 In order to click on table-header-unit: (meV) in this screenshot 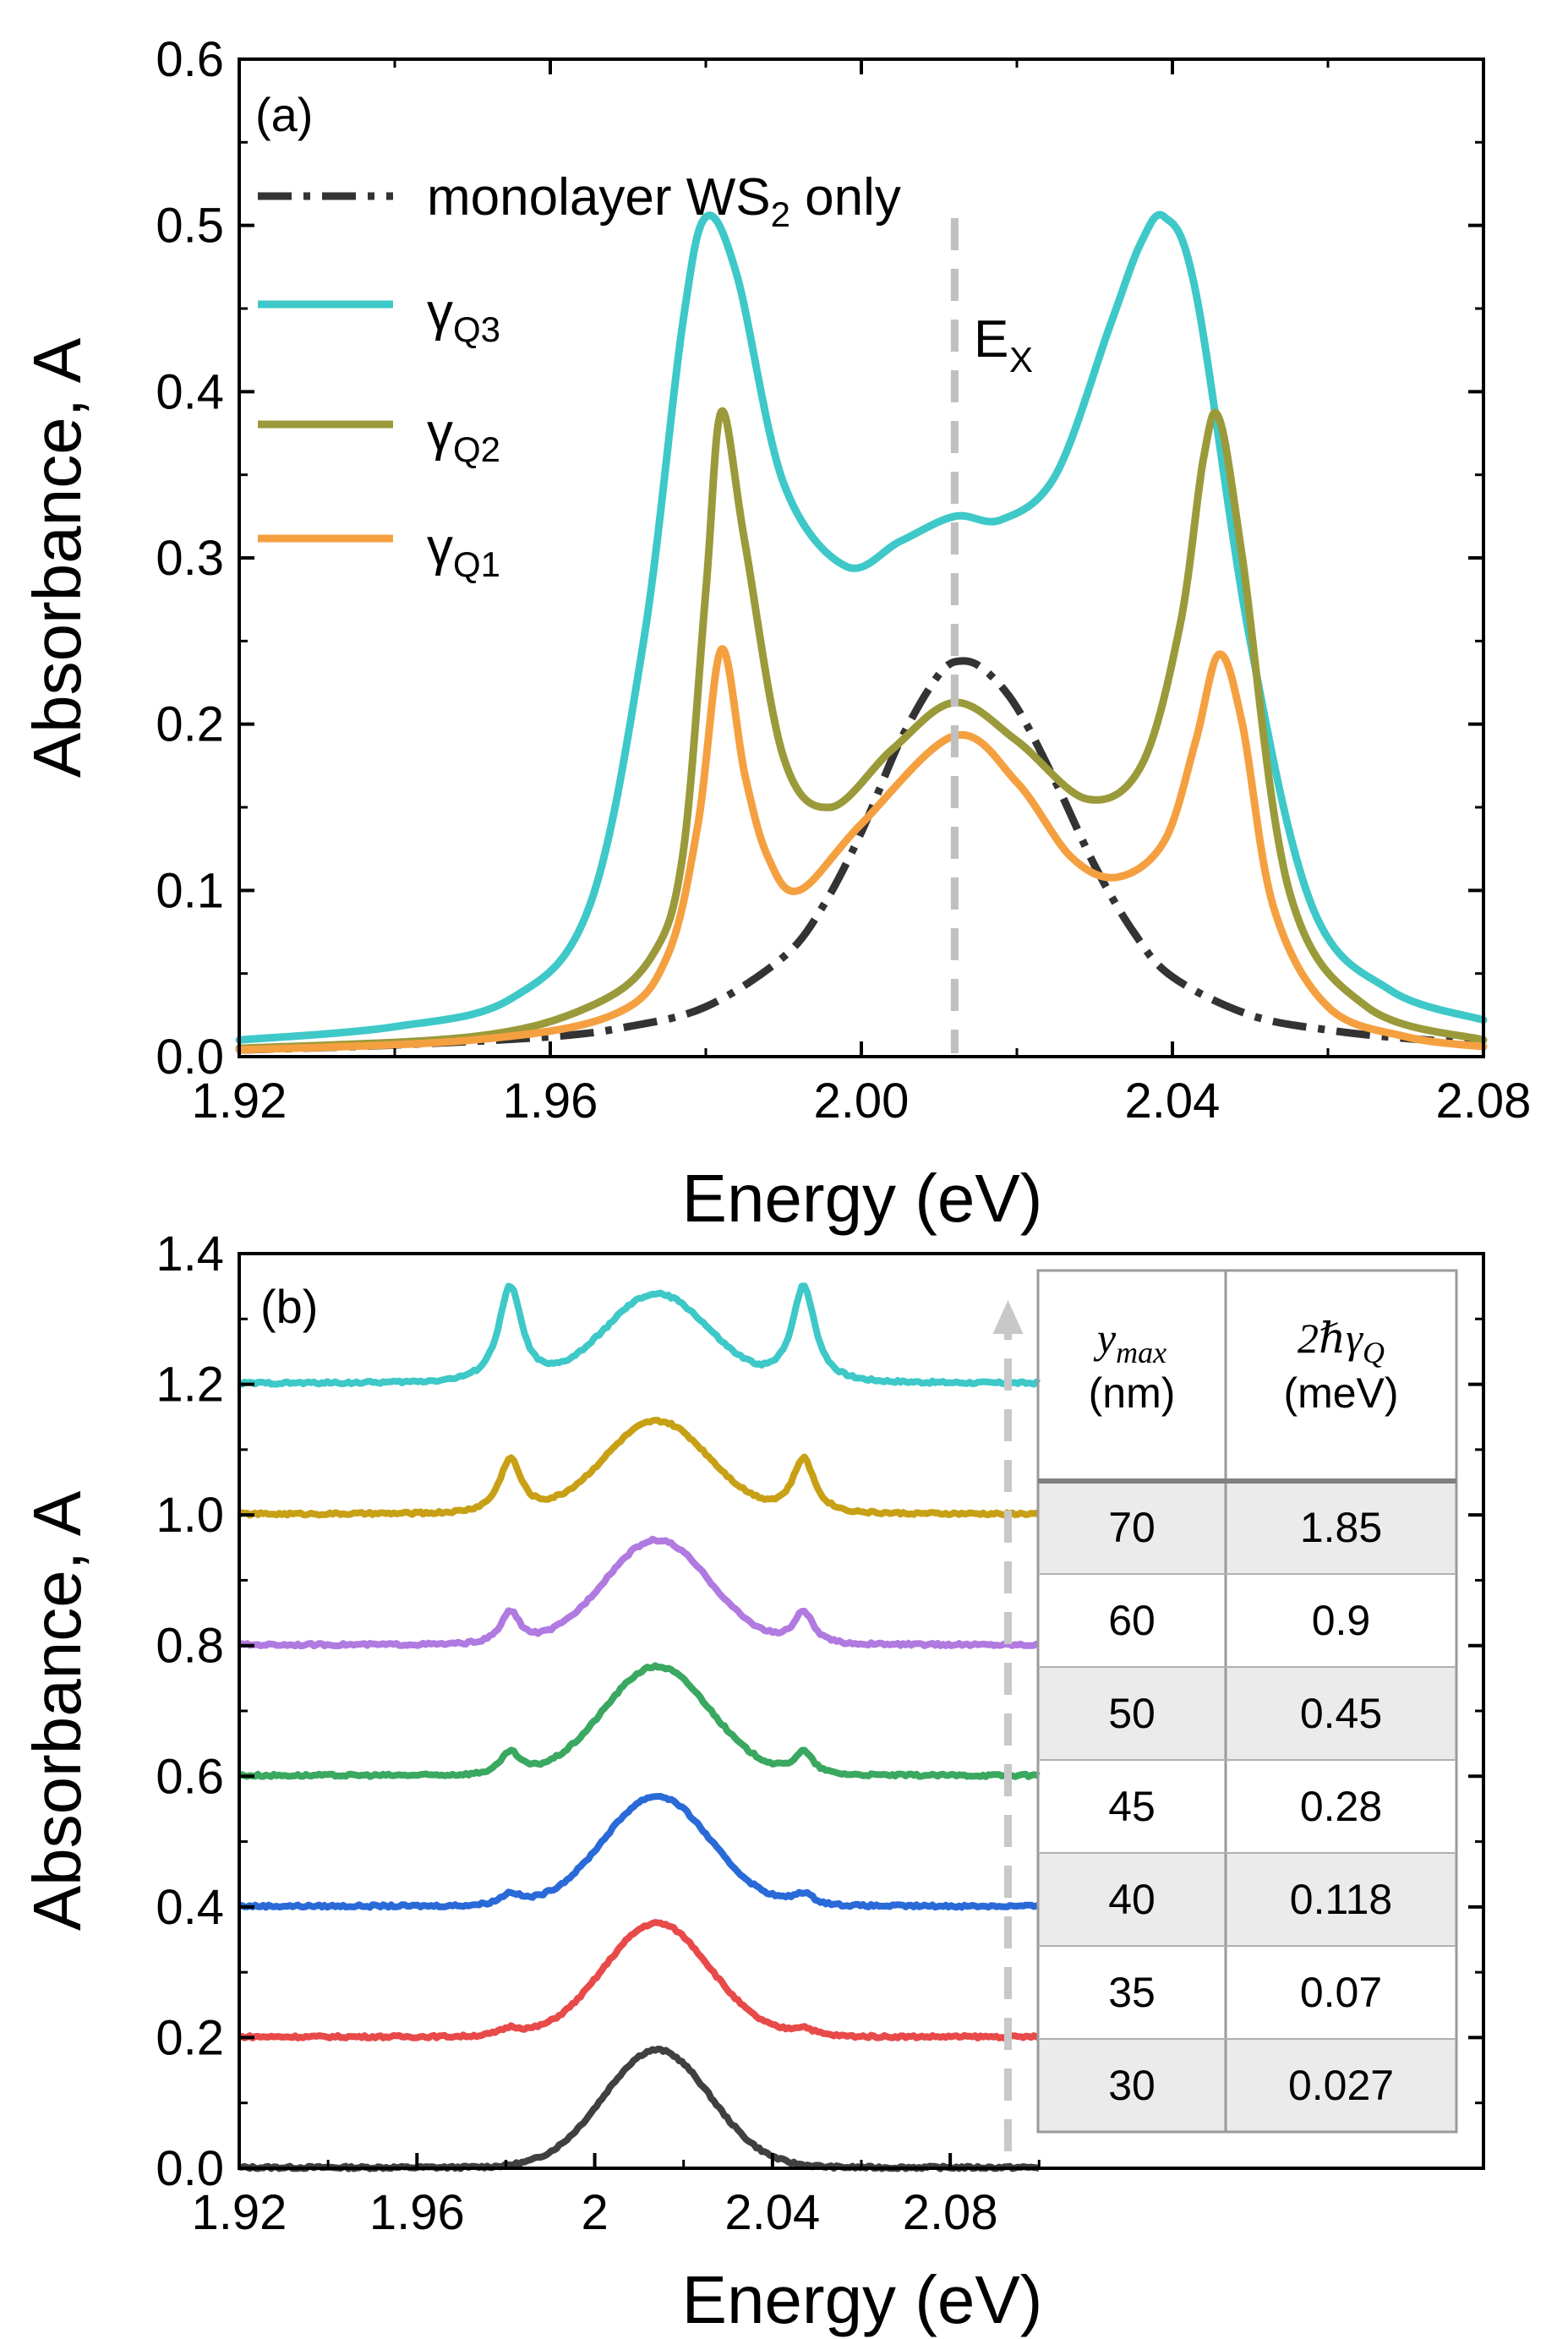, I will do `click(1340, 1393)`.